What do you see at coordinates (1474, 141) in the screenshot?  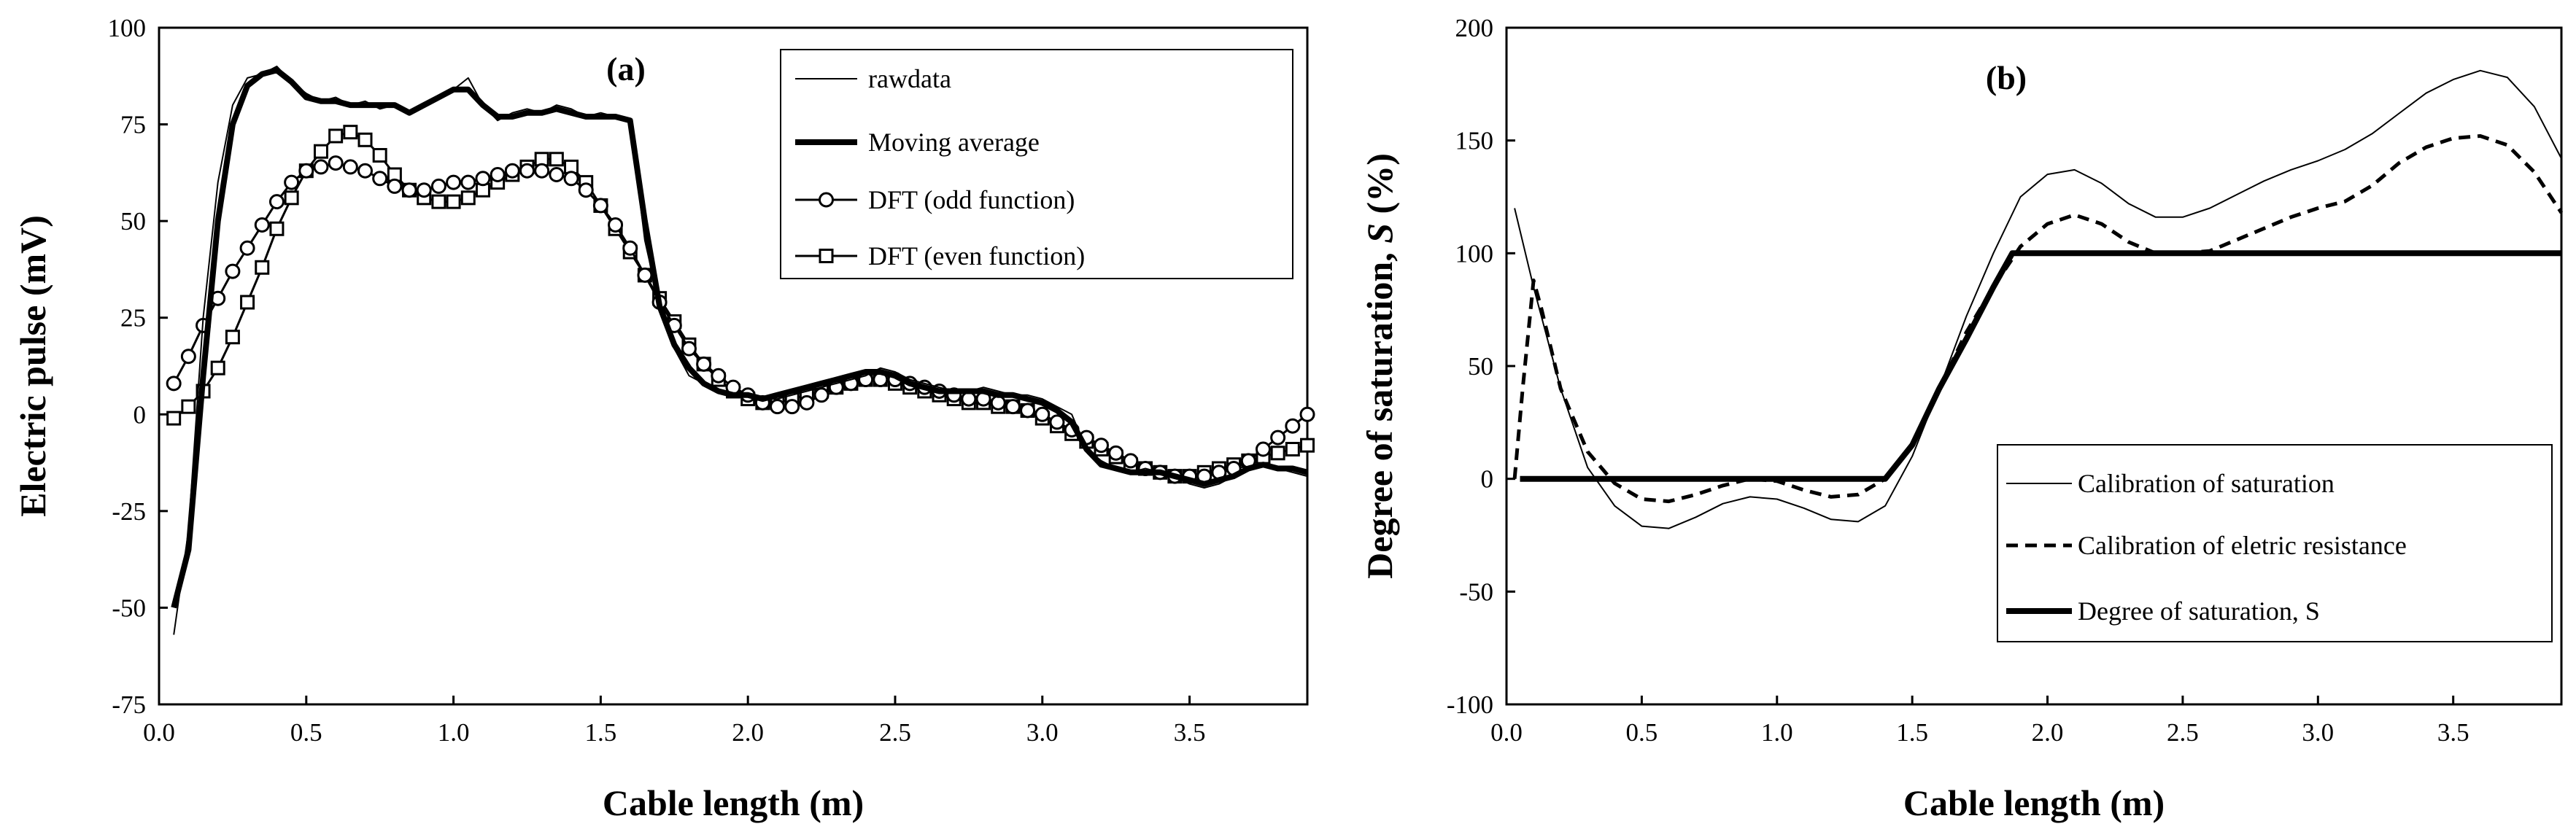 I see `y-tick-label: 150` at bounding box center [1474, 141].